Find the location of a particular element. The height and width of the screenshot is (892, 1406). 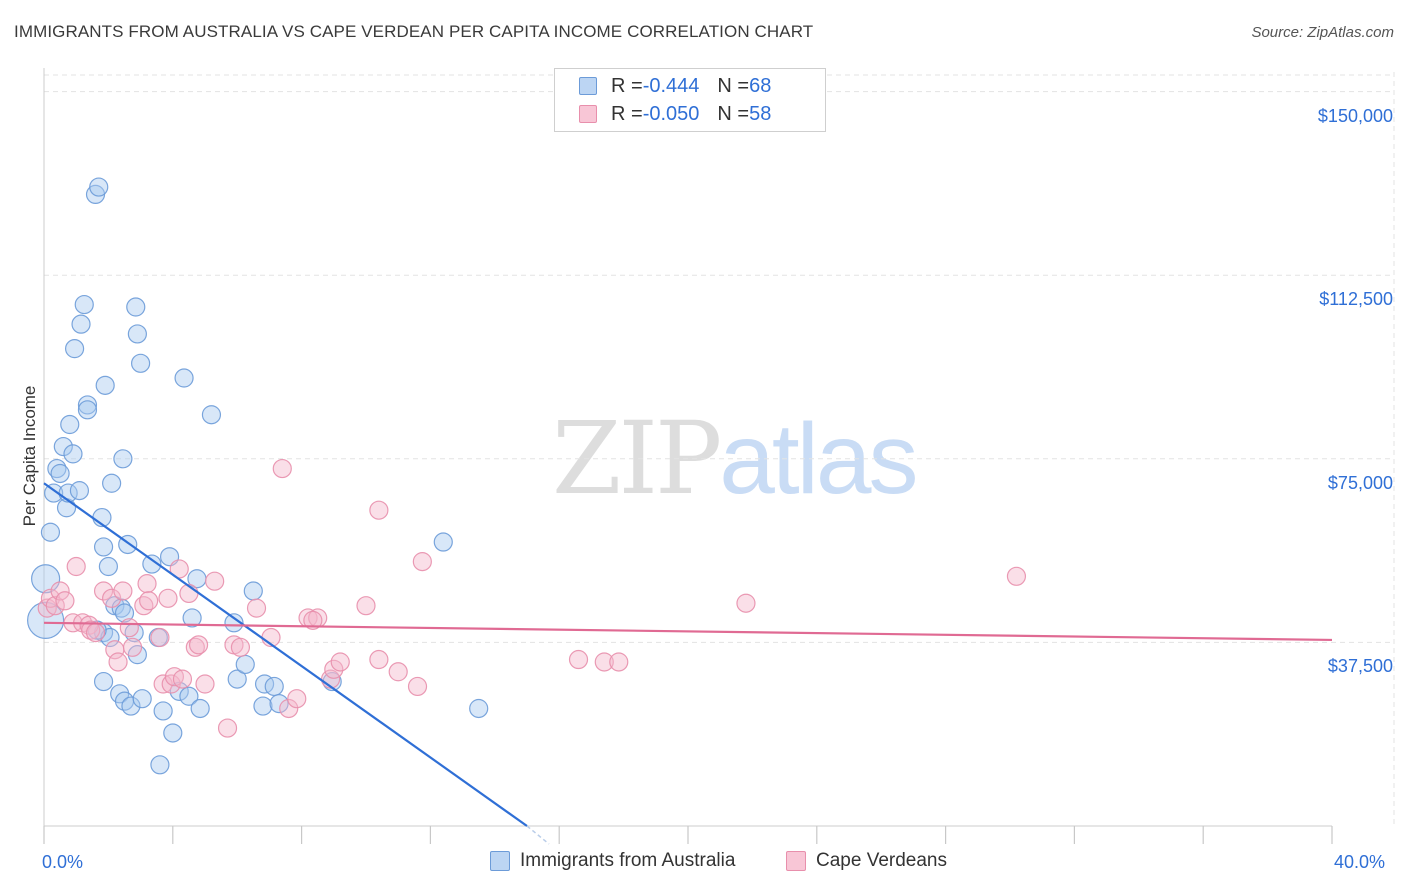

bottom-legend-swatch-pink is located at coordinates (796, 861).